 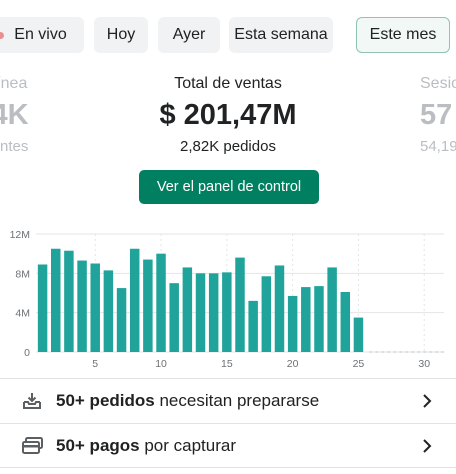 I want to click on y-tick-label: 8M, so click(x=22, y=274).